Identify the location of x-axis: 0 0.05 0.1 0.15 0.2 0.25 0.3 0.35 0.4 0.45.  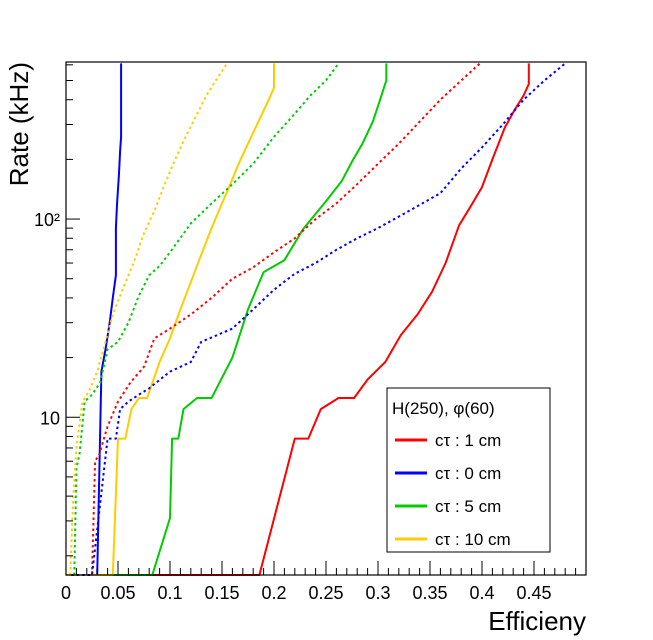
(324, 582).